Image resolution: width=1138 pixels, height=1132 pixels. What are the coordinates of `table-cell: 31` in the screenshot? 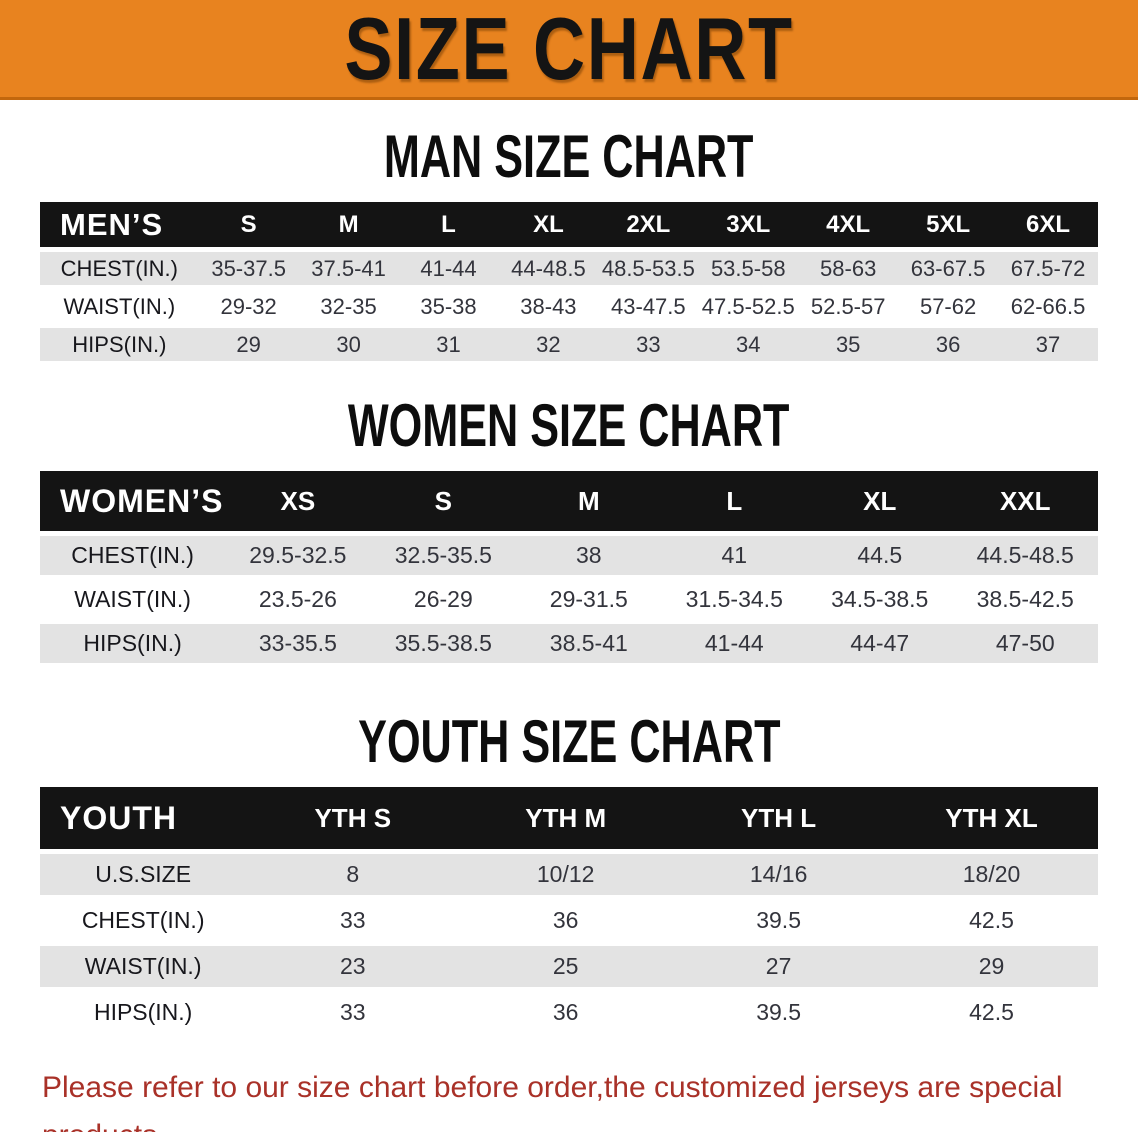 It's located at (448, 344).